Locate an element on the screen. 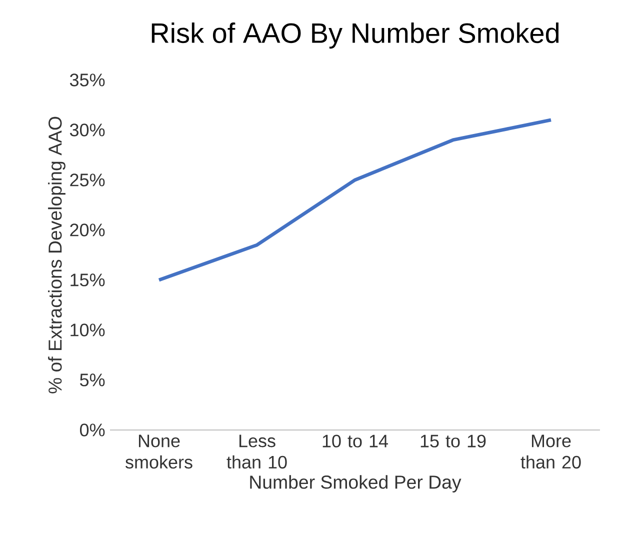 This screenshot has height=538, width=624. x-tick-label: Less than 10 is located at coordinates (256, 451).